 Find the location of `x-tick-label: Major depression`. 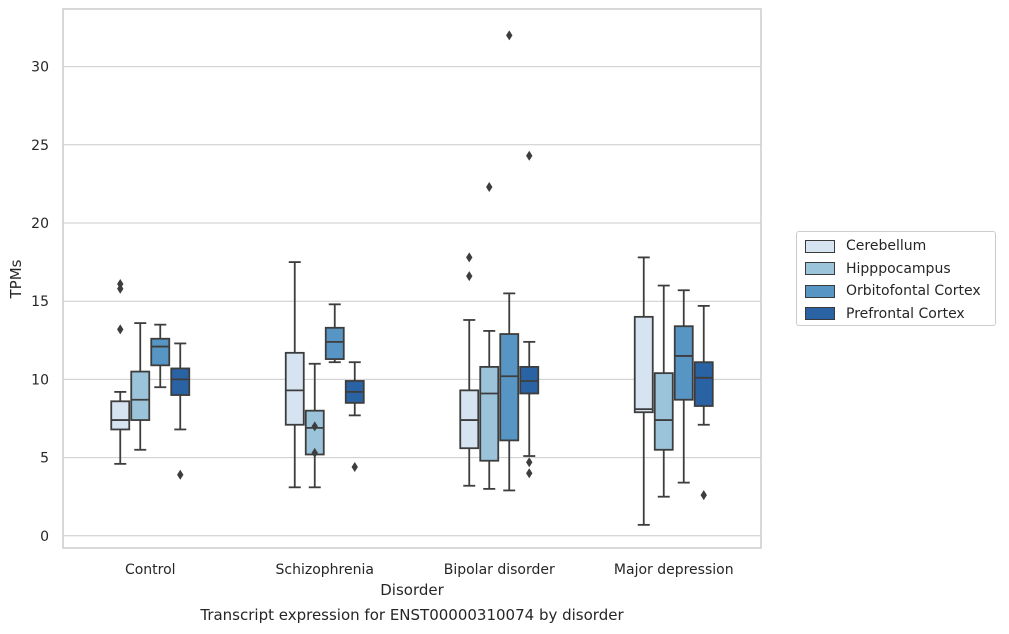

x-tick-label: Major depression is located at coordinates (674, 570).